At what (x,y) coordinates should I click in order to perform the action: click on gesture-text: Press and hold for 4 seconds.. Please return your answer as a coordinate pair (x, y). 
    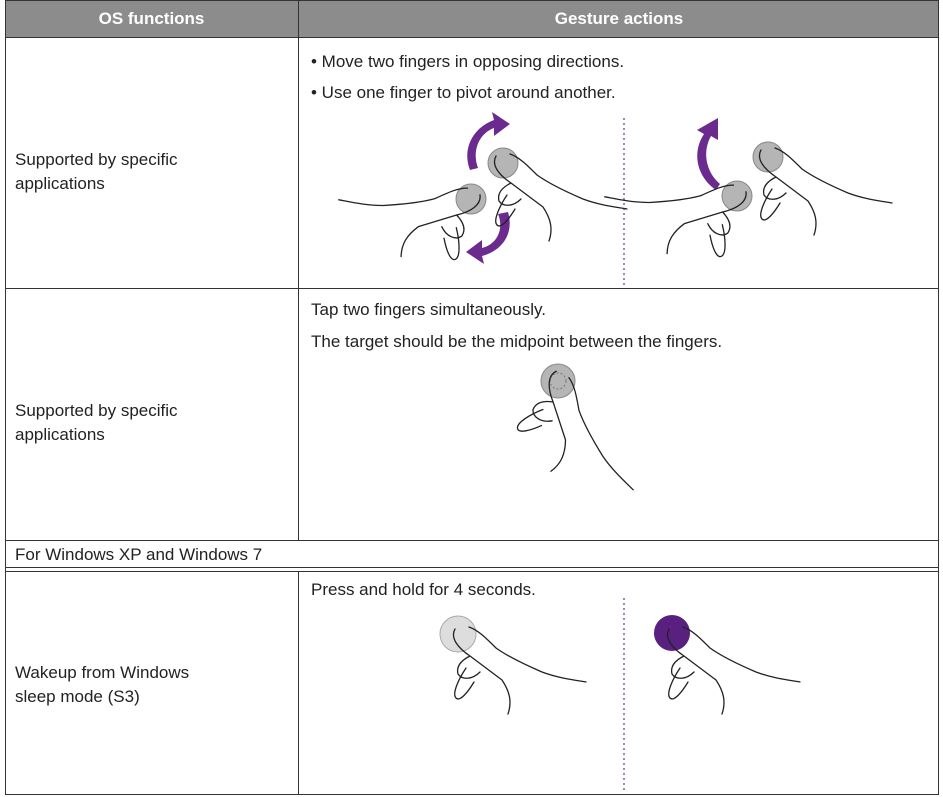
    Looking at the image, I should click on (423, 589).